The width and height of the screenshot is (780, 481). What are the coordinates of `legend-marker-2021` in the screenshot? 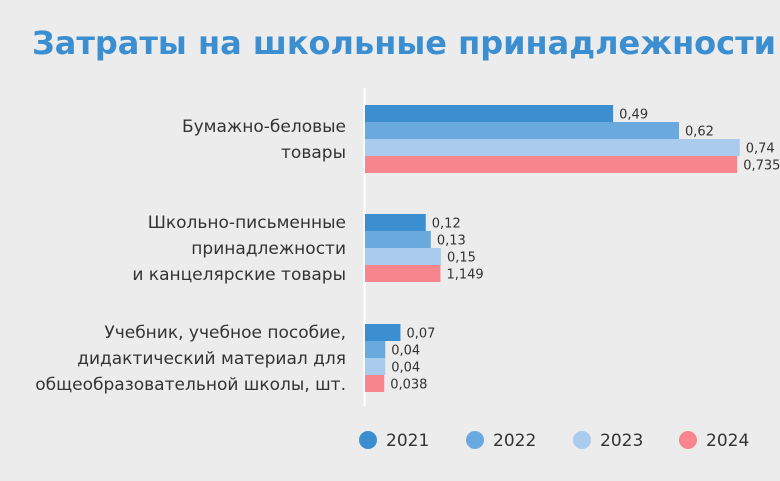 It's located at (368, 440).